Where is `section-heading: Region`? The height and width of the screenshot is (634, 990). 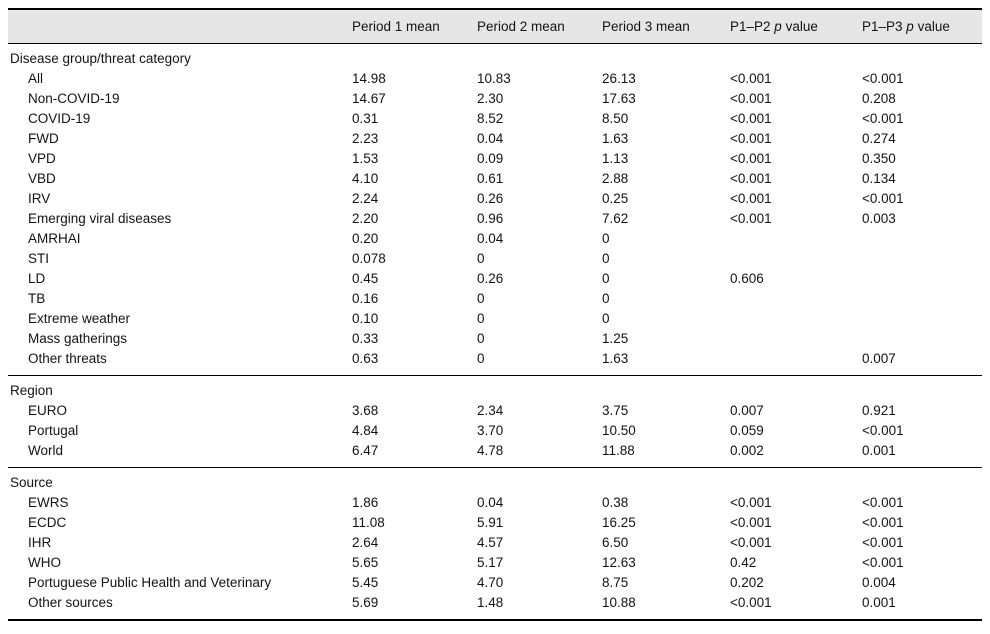 section-heading: Region is located at coordinates (31, 390).